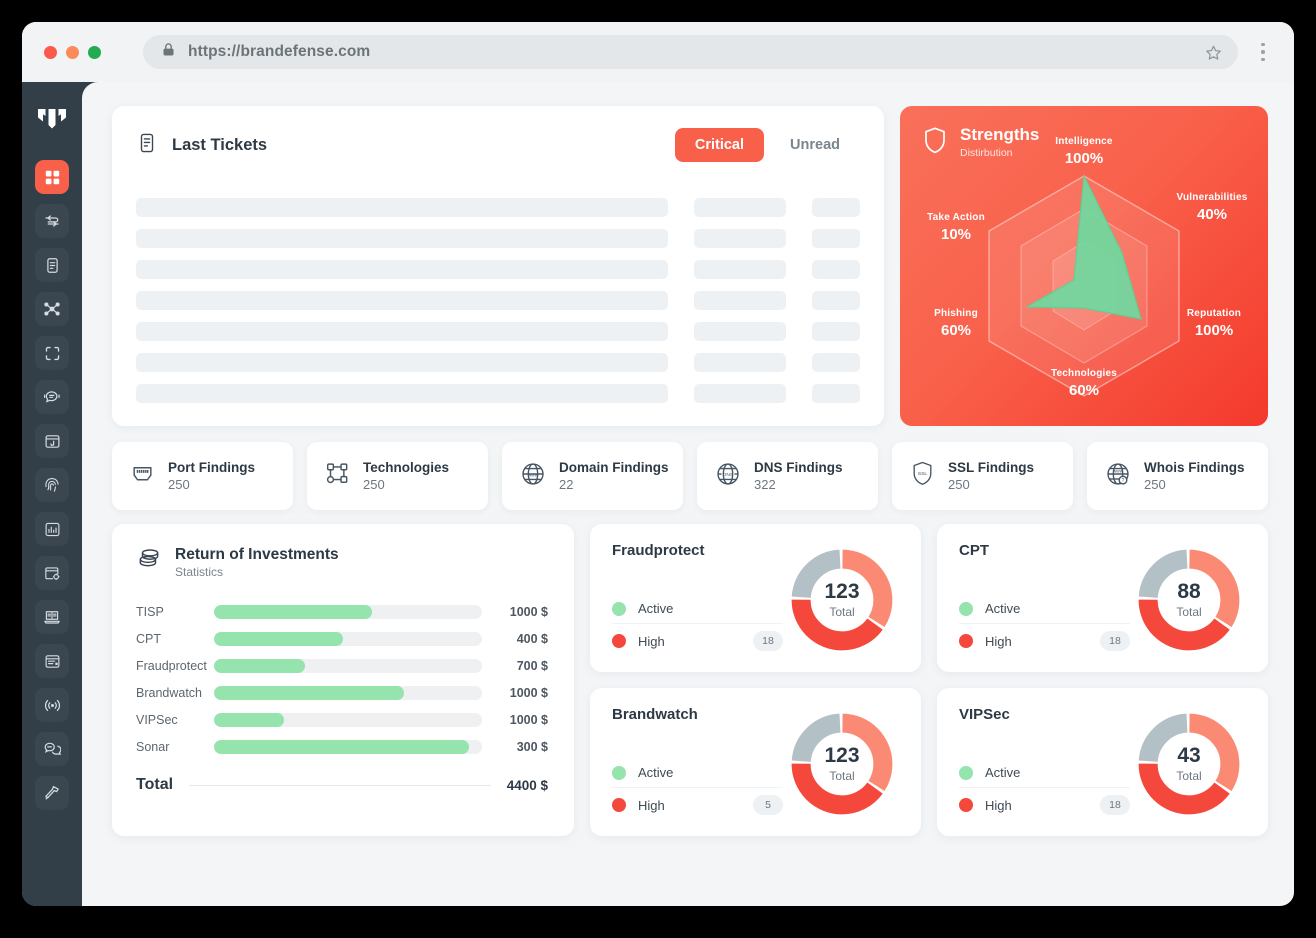  Describe the element at coordinates (768, 805) in the screenshot. I see `status-badge: 5` at that location.